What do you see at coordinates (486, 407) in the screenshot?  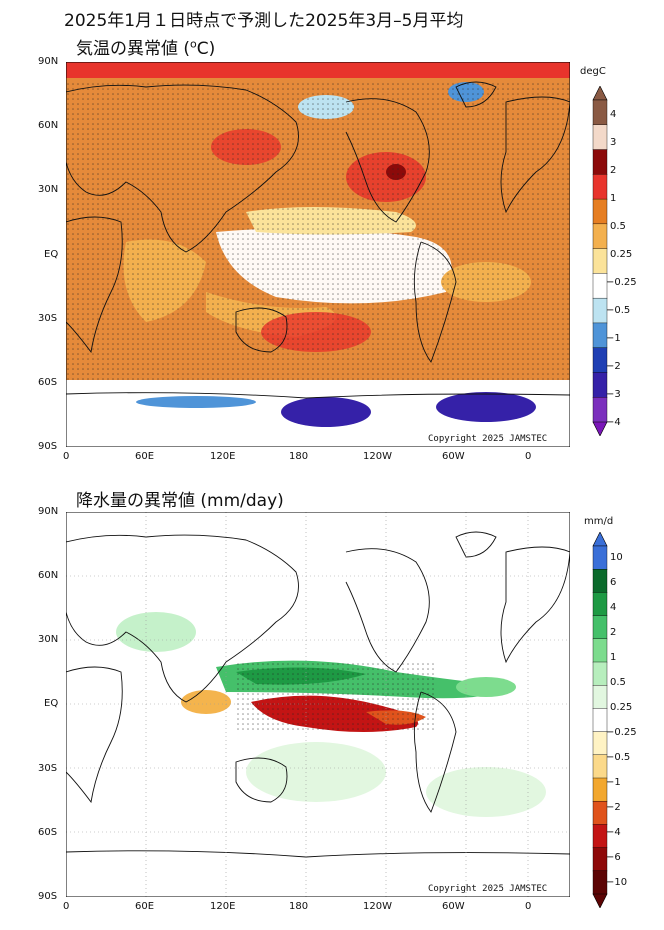 I see `weddell-sea-cold` at bounding box center [486, 407].